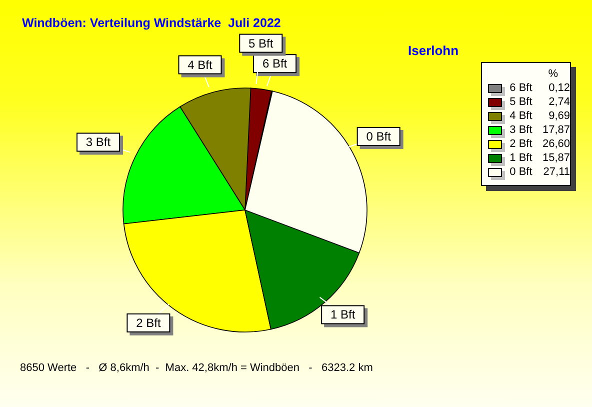  What do you see at coordinates (522, 116) in the screenshot?
I see `legend-label: 4 Bft` at bounding box center [522, 116].